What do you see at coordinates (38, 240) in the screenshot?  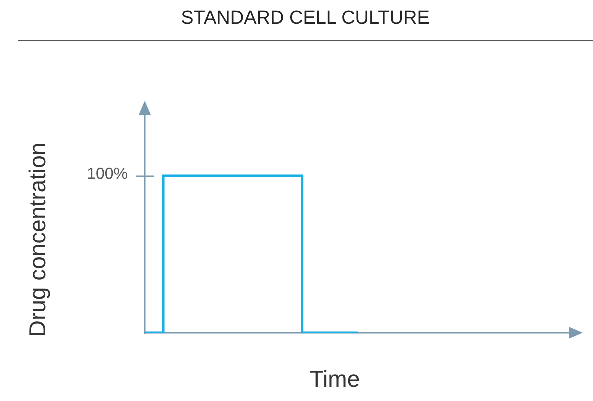 I see `y-axis-title: Drug concentration` at bounding box center [38, 240].